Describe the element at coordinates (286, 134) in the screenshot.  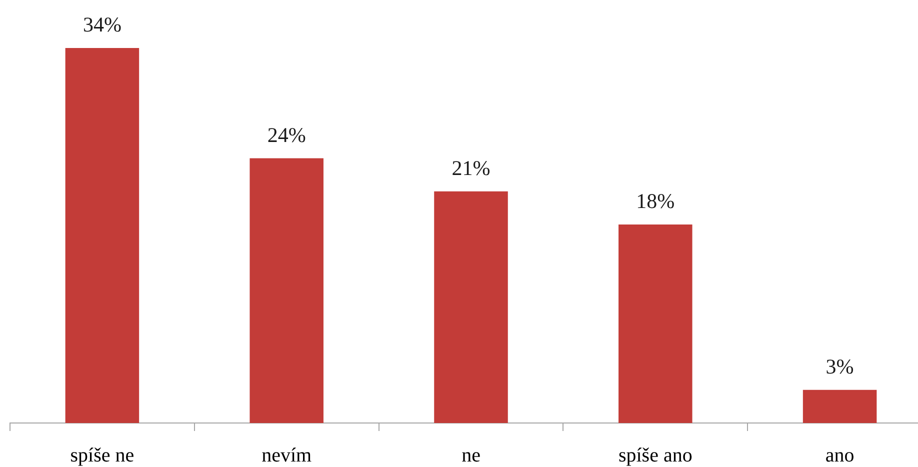
I see `data-label: 24%` at that location.